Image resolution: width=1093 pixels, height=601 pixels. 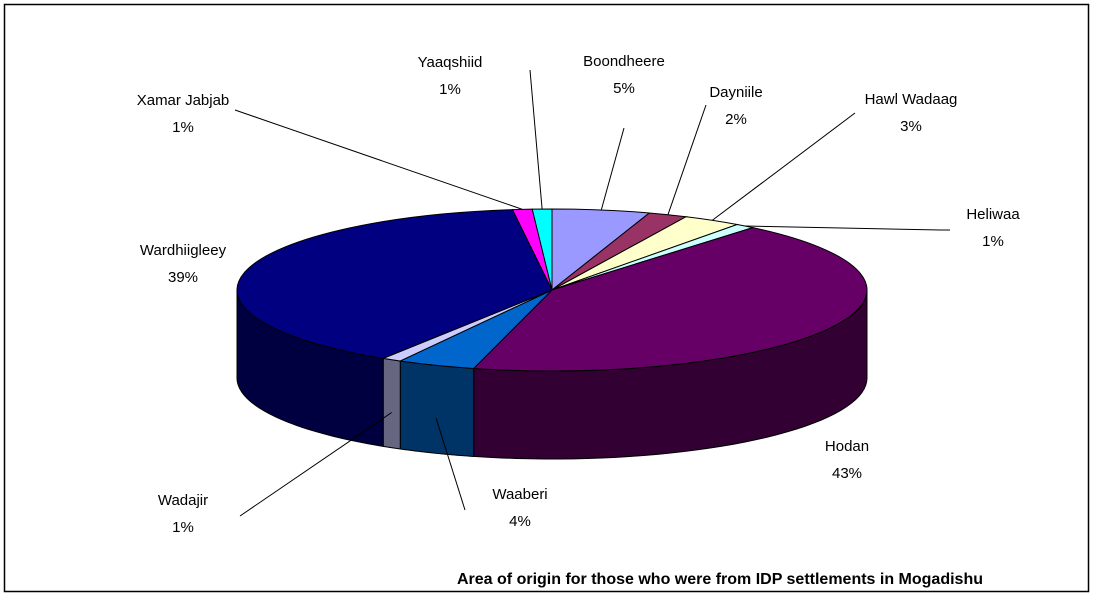 What do you see at coordinates (847, 446) in the screenshot?
I see `slice-label: Hodan` at bounding box center [847, 446].